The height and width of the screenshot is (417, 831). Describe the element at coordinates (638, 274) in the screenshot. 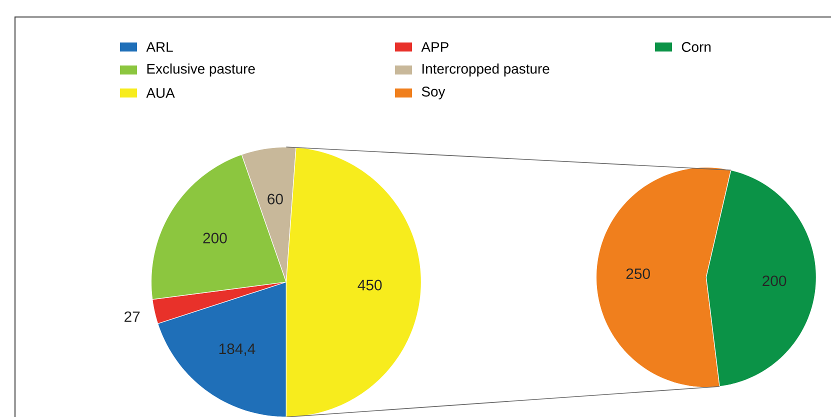

I see `data-label: 250` at that location.